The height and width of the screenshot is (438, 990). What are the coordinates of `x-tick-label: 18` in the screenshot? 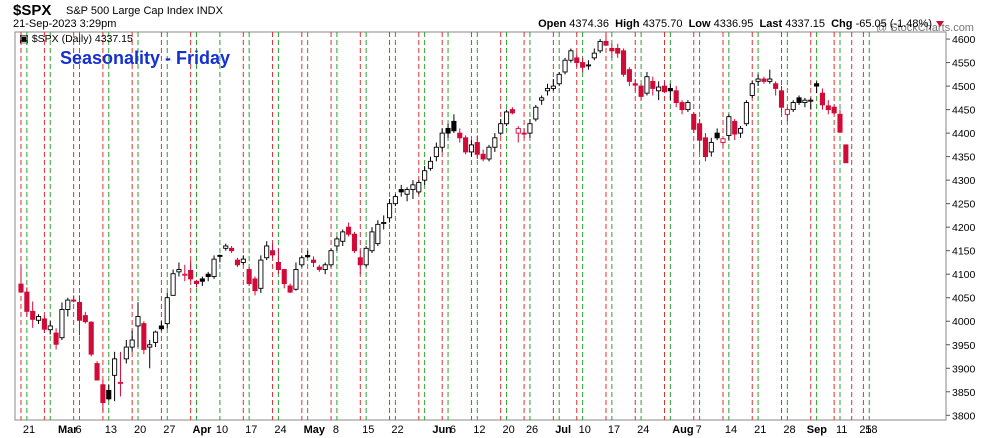 It's located at (871, 430).